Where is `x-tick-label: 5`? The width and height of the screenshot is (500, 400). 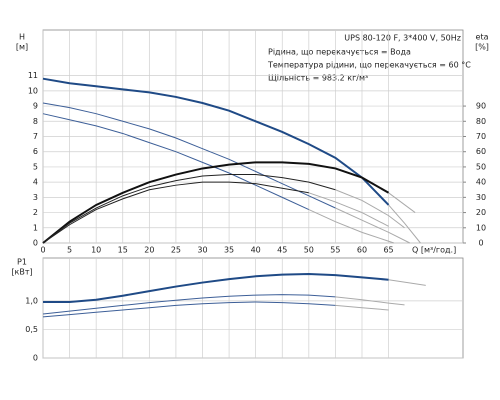
x-tick-label: 5 is located at coordinates (69, 250).